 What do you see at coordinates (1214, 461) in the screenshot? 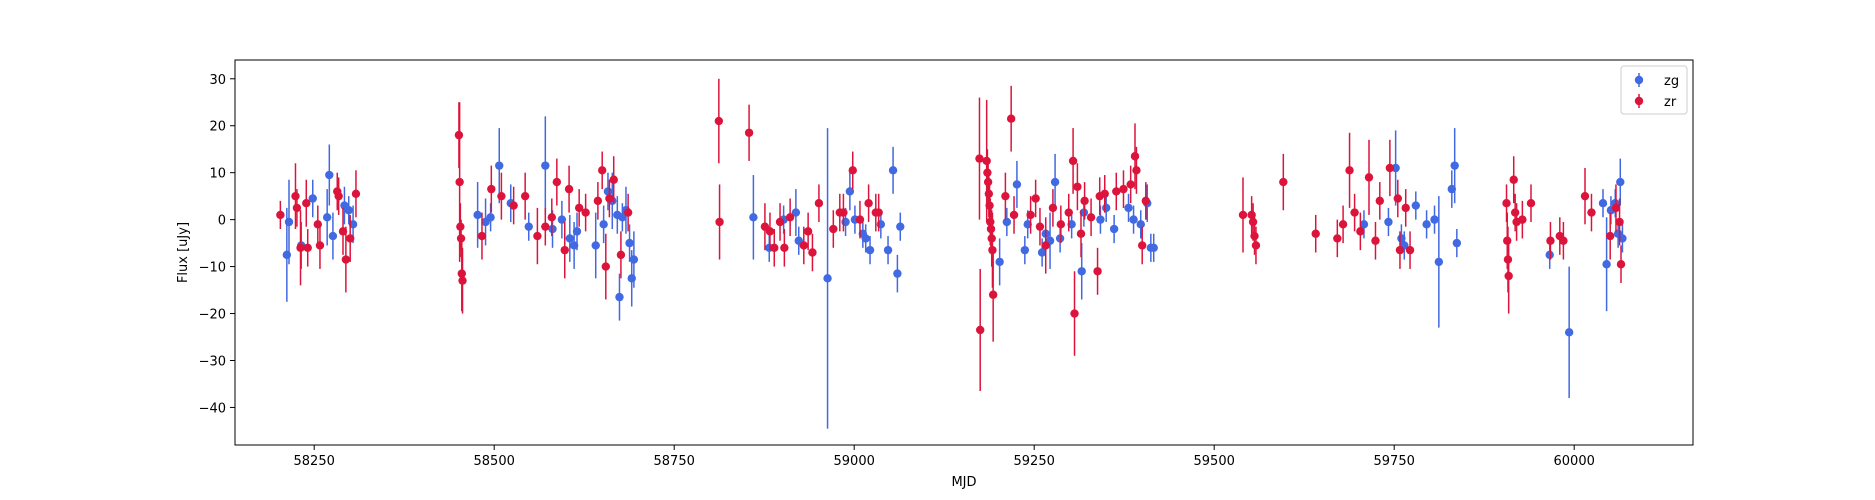
I see `x-tick-label: 59500` at bounding box center [1214, 461].